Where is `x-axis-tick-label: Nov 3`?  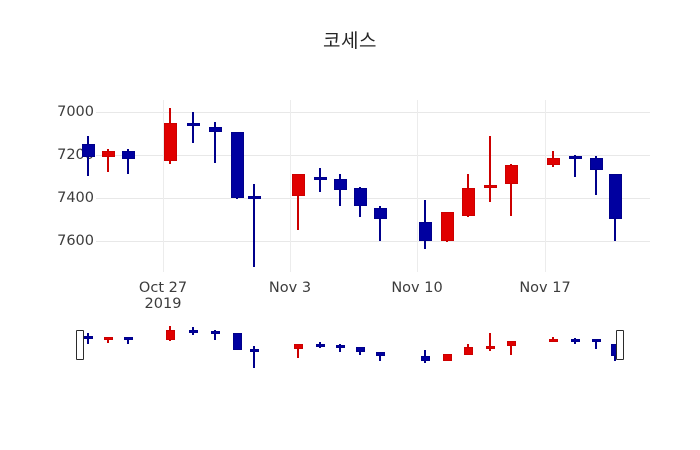 x-axis-tick-label: Nov 3 is located at coordinates (290, 288).